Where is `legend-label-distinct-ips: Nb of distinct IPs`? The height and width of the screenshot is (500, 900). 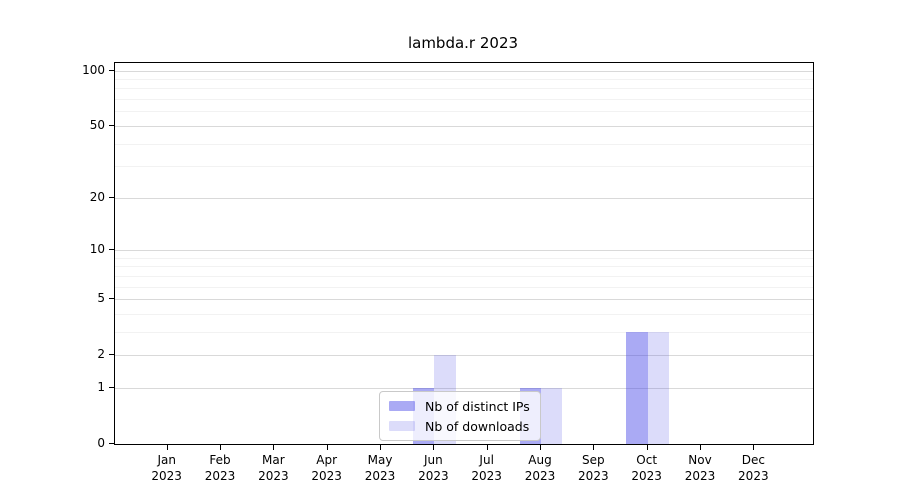 legend-label-distinct-ips: Nb of distinct IPs is located at coordinates (477, 406).